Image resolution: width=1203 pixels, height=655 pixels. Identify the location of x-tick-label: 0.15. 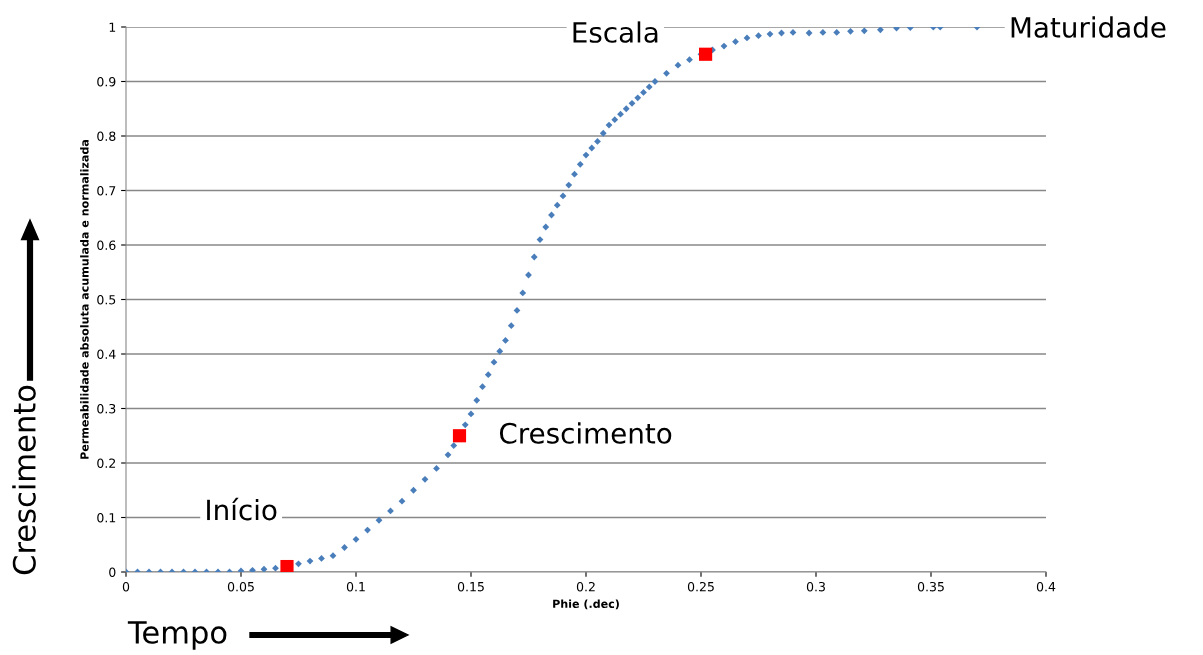
(470, 586).